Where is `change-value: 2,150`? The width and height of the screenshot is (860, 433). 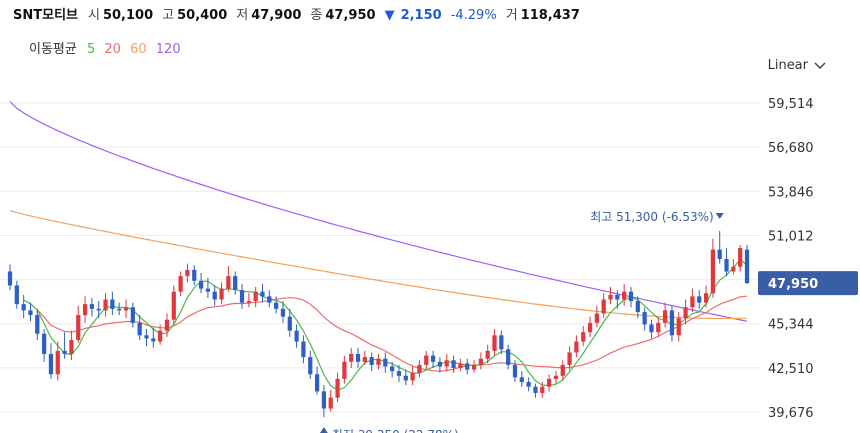
change-value: 2,150 is located at coordinates (421, 15).